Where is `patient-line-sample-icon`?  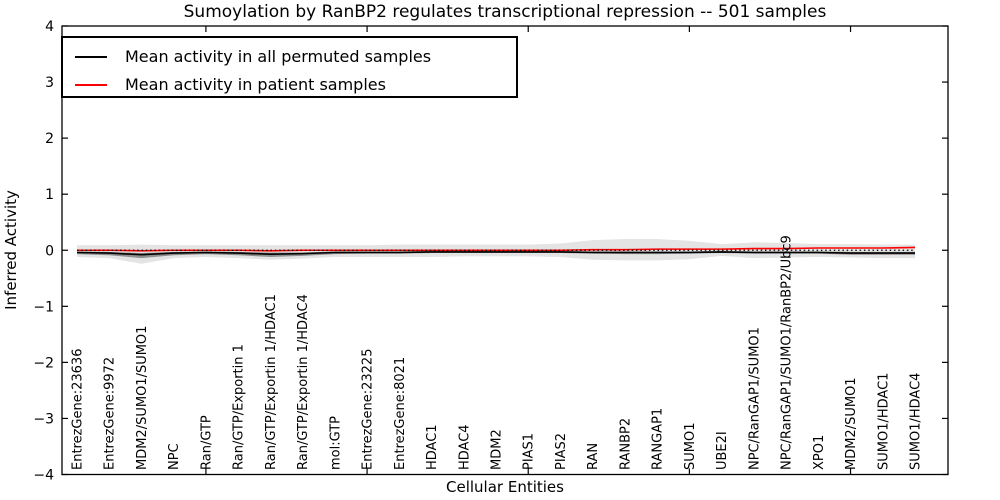
patient-line-sample-icon is located at coordinates (91, 84).